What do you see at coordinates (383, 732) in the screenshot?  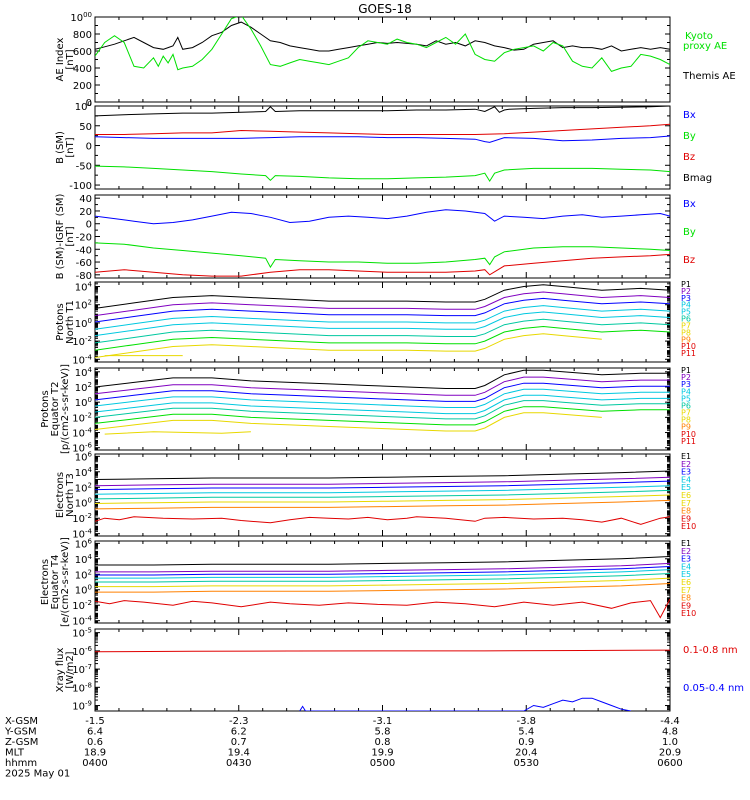 I see `x-row-value: 5.8` at bounding box center [383, 732].